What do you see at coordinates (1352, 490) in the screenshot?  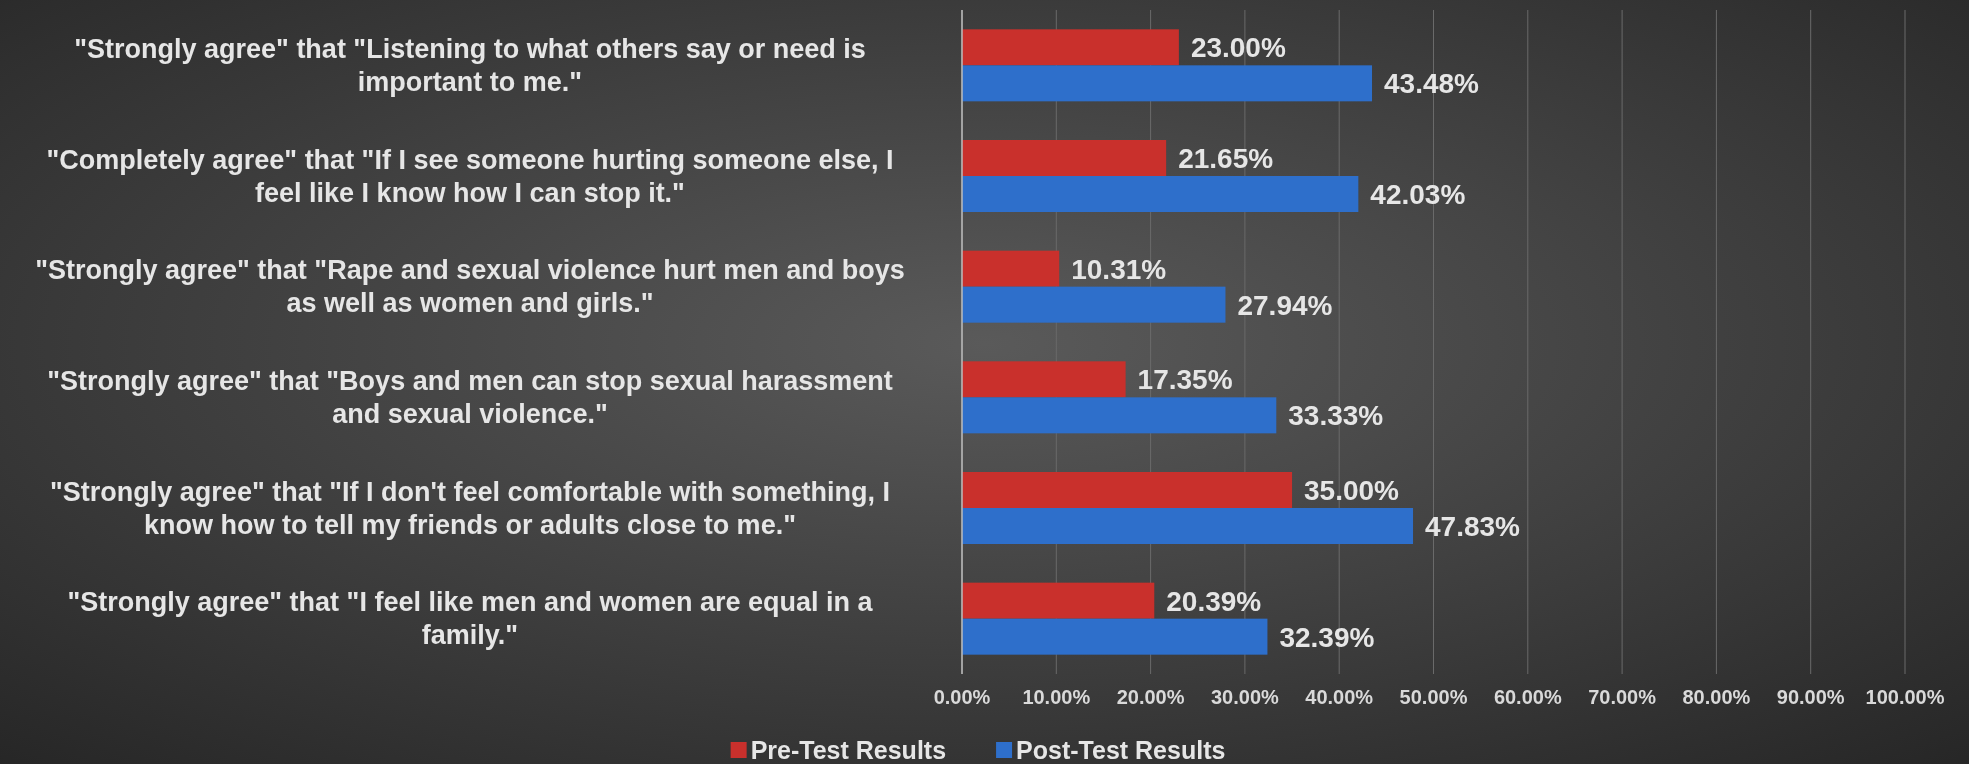 I see `data-label: 35.00%` at bounding box center [1352, 490].